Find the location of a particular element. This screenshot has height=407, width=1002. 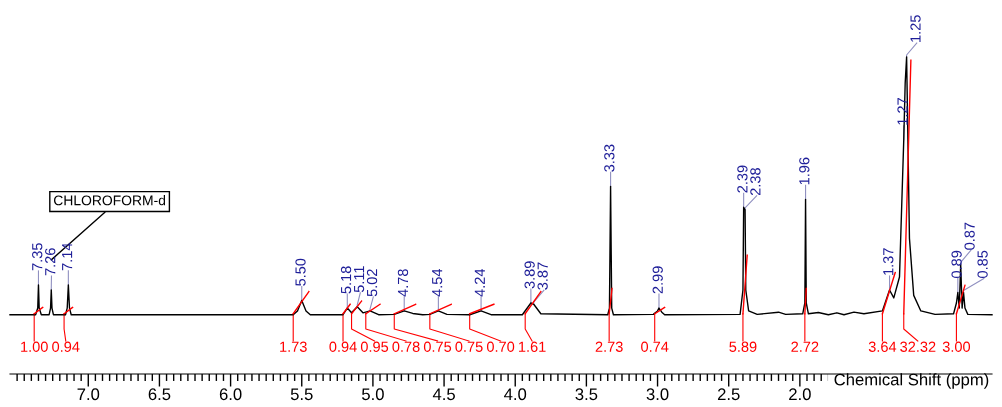

annotation: 4.54 is located at coordinates (437, 282).